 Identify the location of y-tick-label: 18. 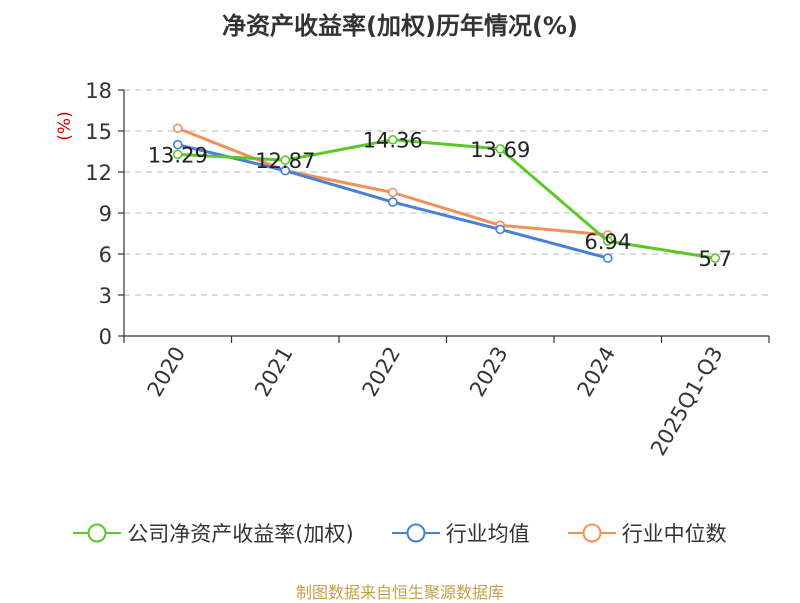
(98, 91).